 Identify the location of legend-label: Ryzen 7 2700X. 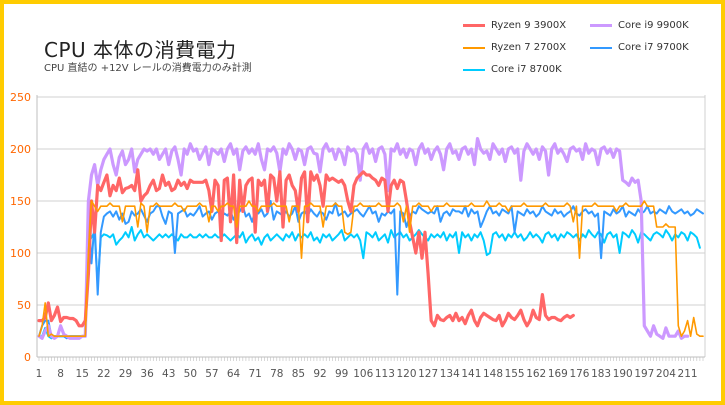
(529, 47).